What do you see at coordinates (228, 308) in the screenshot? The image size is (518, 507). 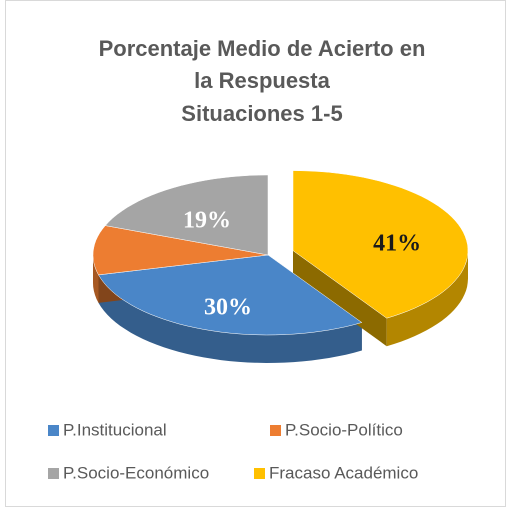 I see `data-label: 30%` at bounding box center [228, 308].